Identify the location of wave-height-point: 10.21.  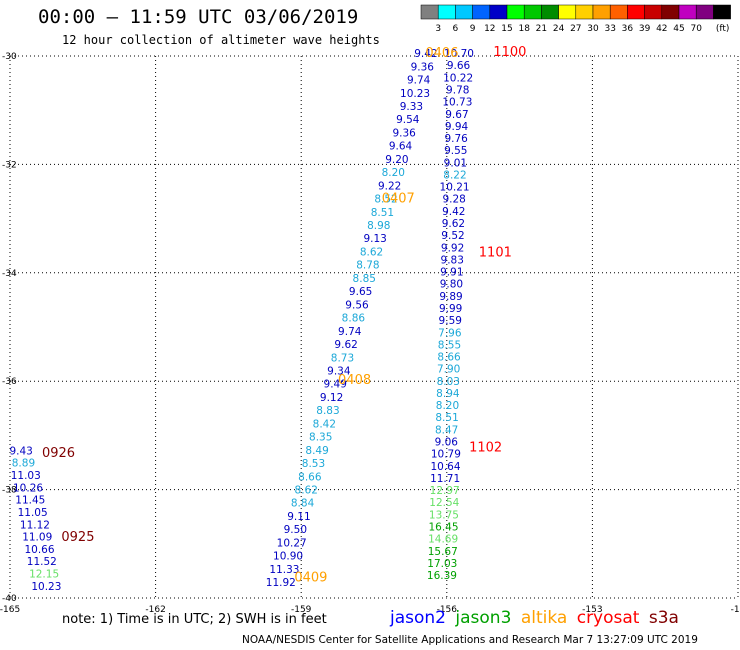
(455, 188).